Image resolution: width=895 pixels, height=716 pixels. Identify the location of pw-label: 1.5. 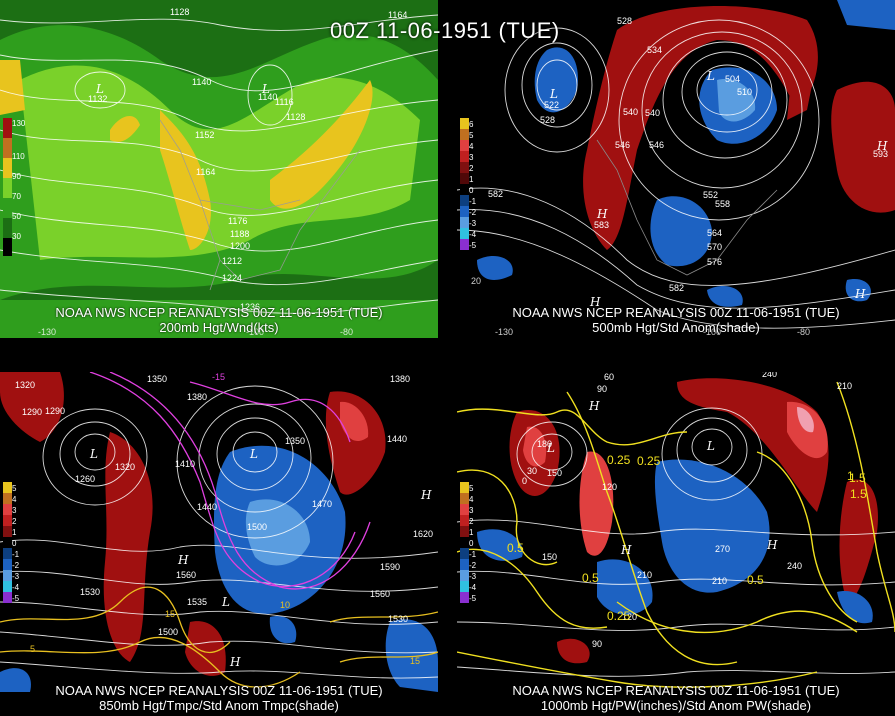
(858, 494).